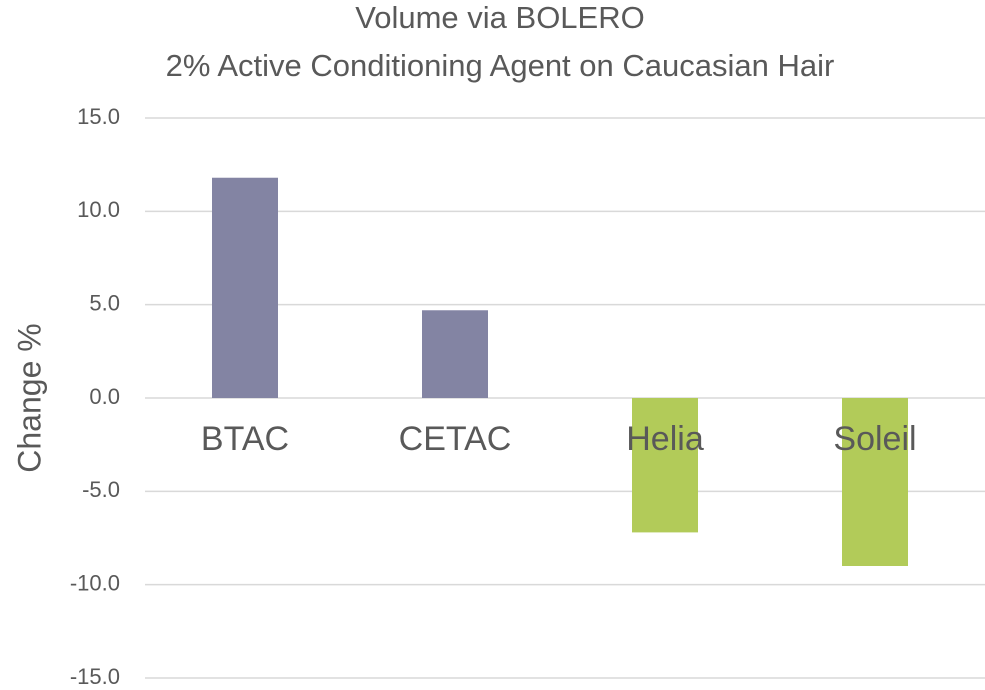 This screenshot has height=690, width=985. I want to click on y-tick-label: 0.0, so click(104, 396).